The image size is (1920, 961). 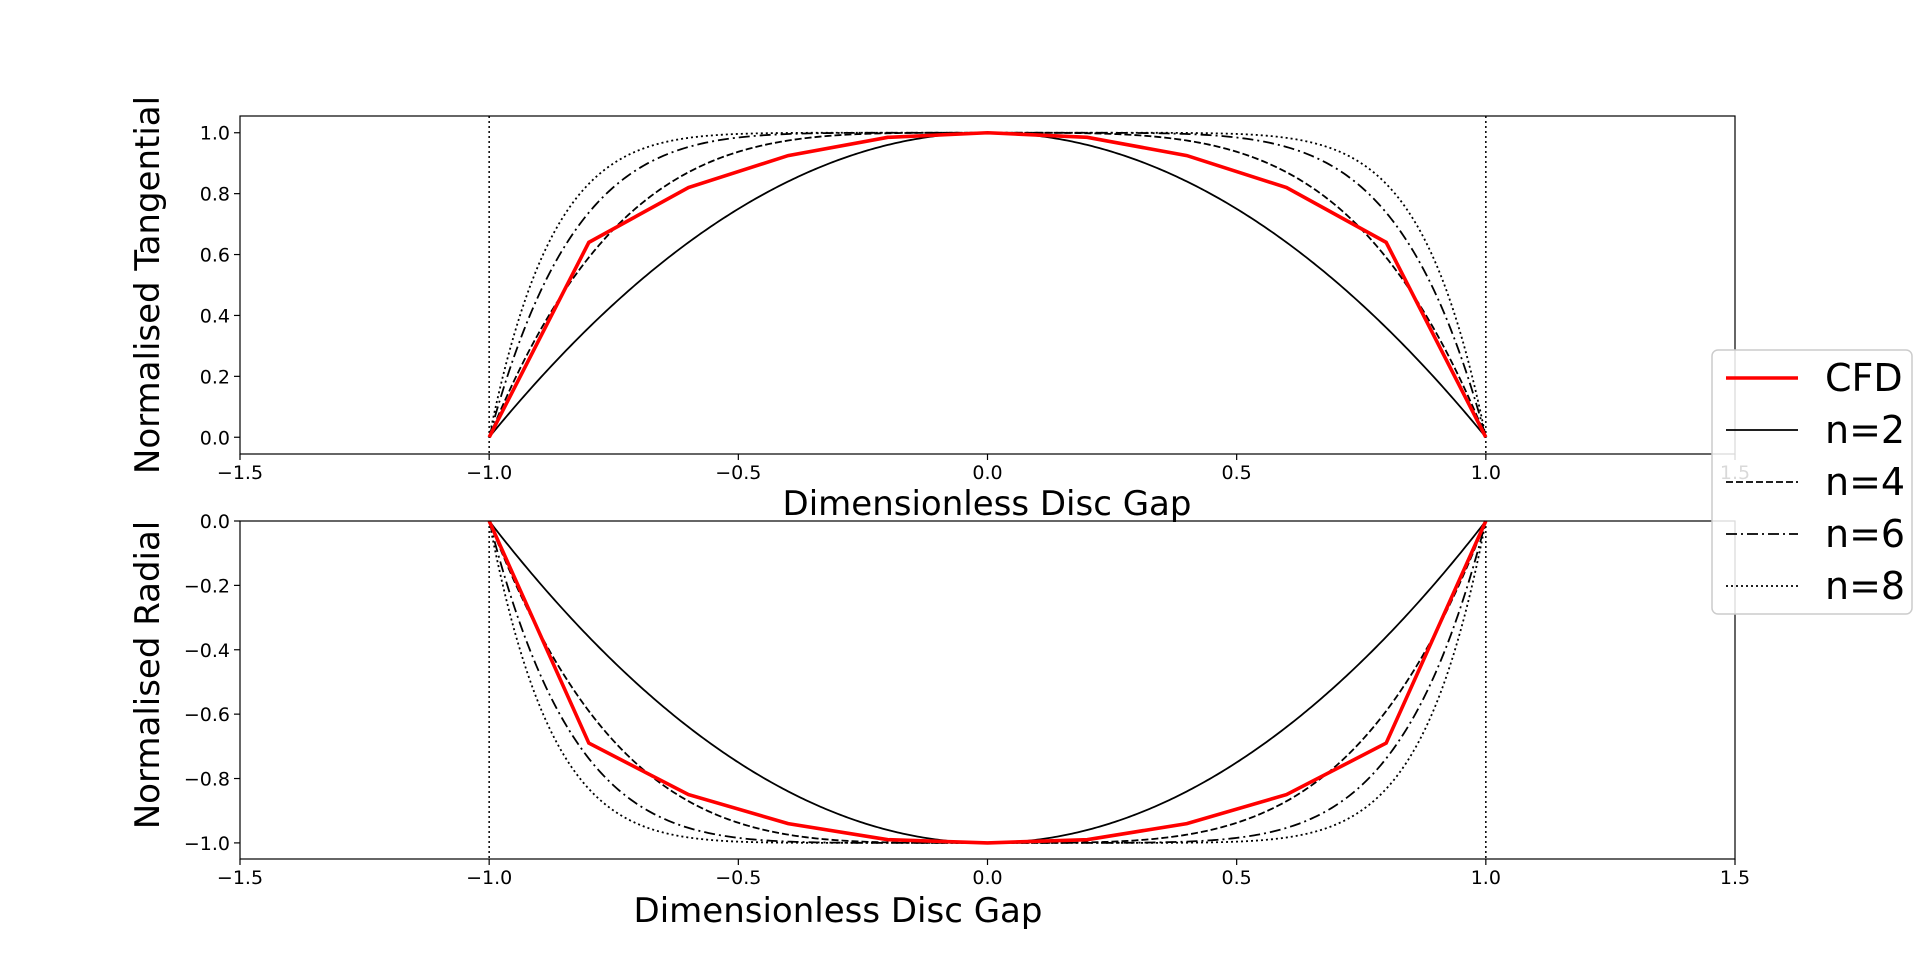 I want to click on tangential-y-tick-label: 0.8, so click(x=215, y=195).